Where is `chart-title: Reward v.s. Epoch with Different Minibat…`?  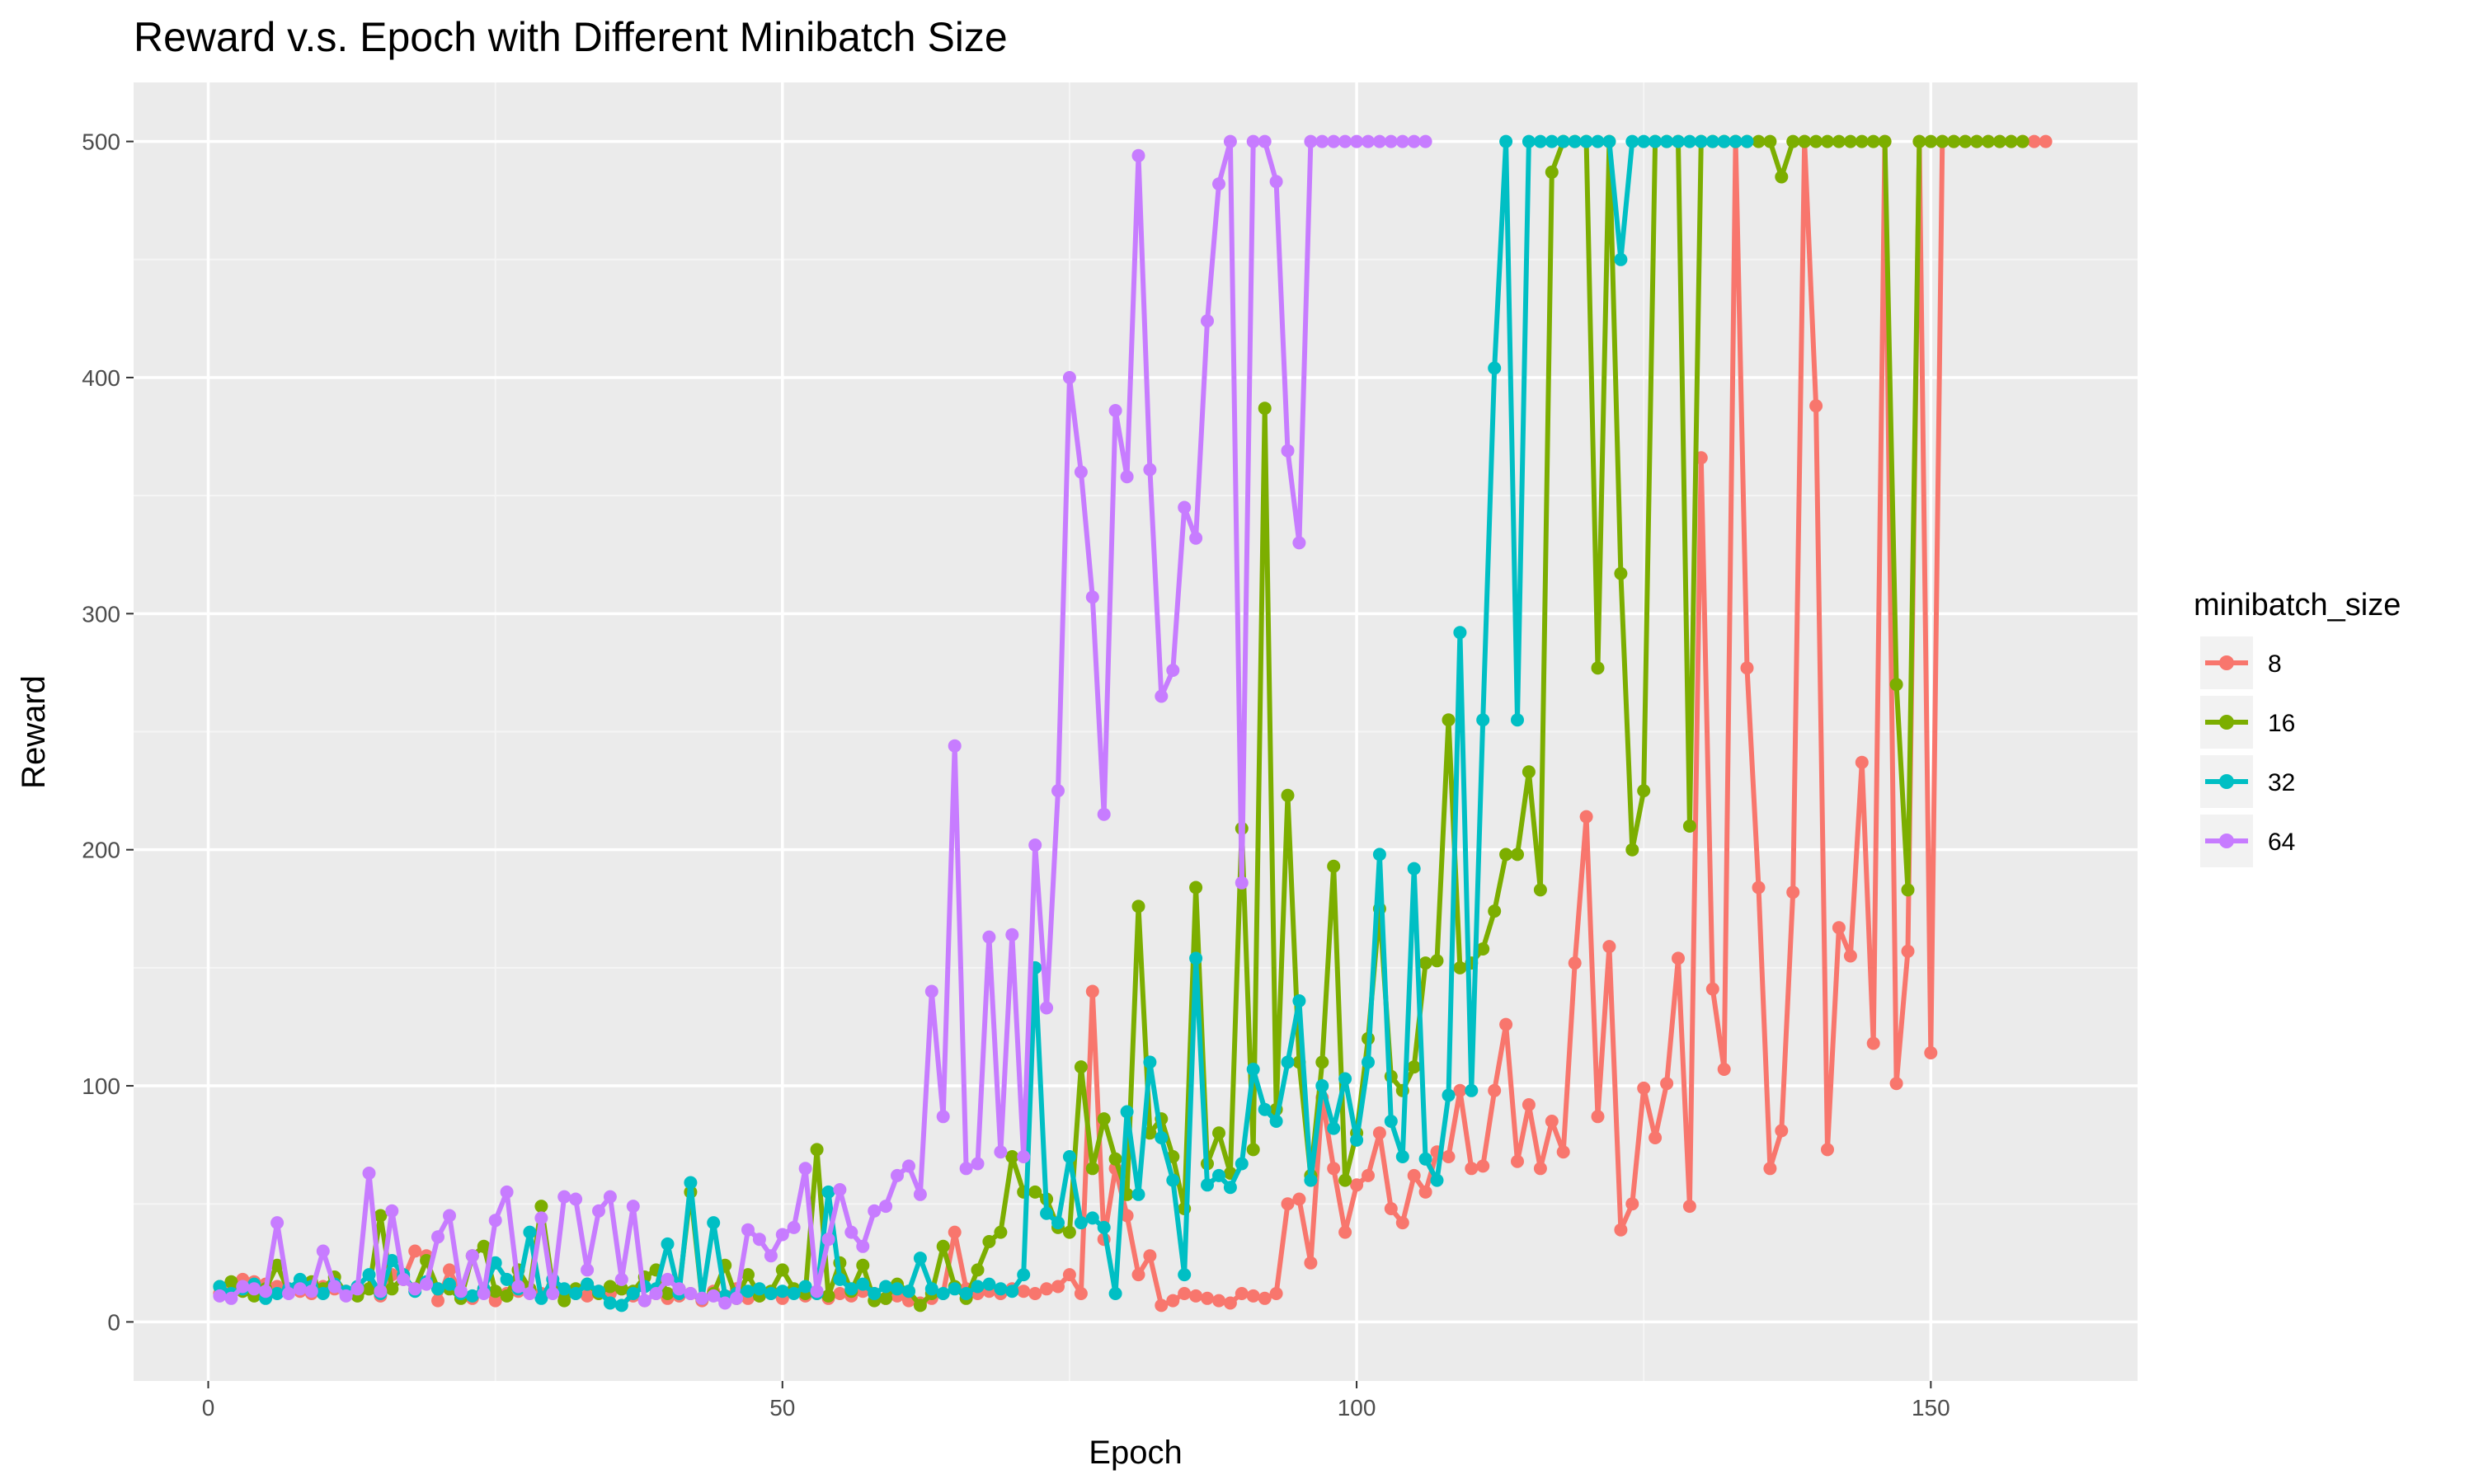
chart-title: Reward v.s. Epoch with Different Minibat… is located at coordinates (571, 37).